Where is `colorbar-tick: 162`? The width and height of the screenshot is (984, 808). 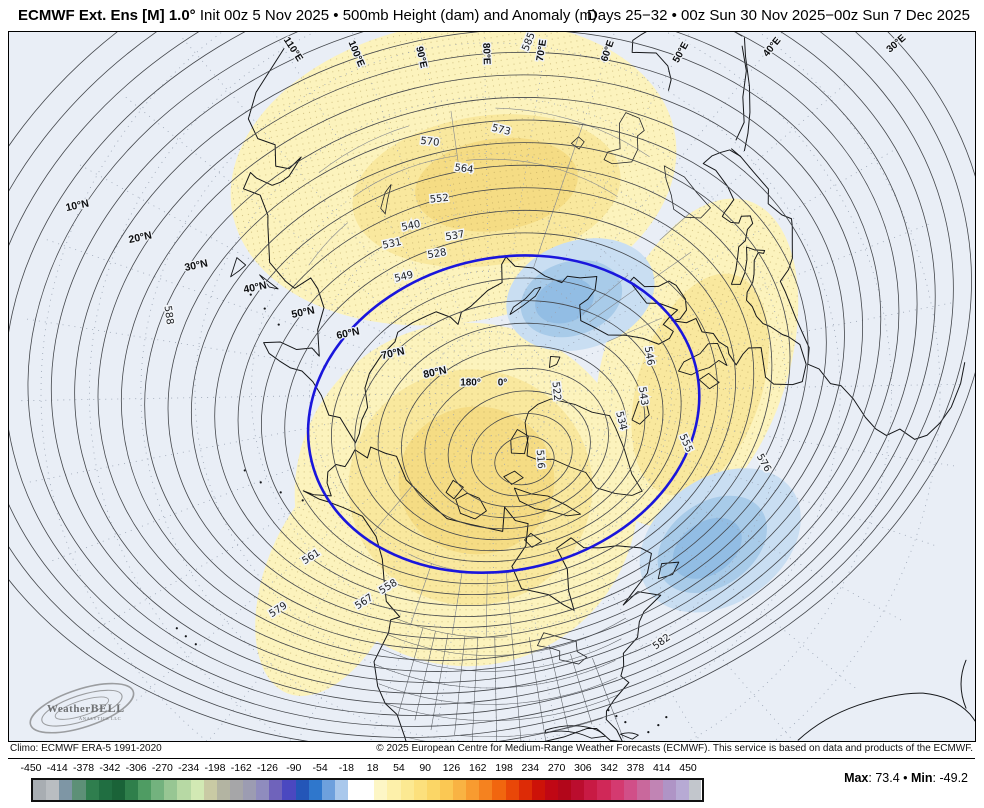
colorbar-tick: 162 is located at coordinates (477, 768).